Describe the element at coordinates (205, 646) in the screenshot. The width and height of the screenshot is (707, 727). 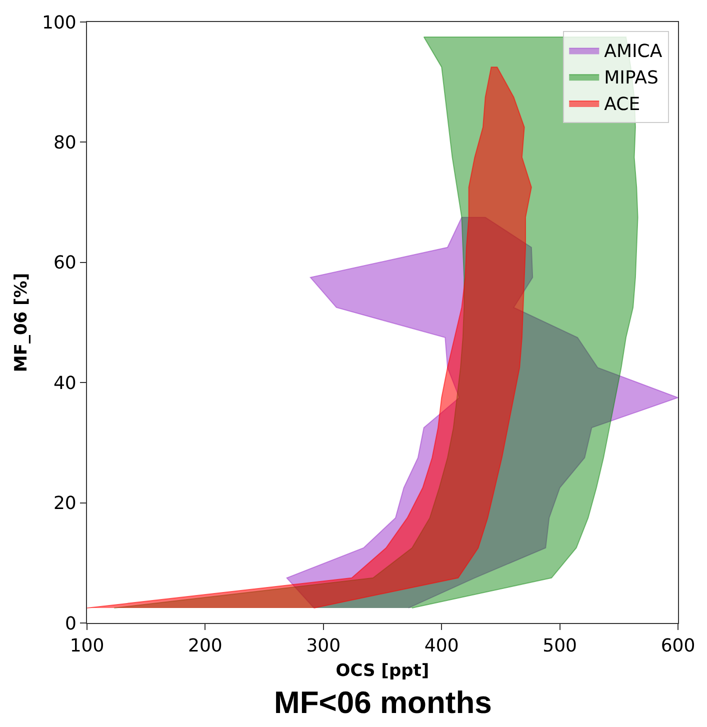
I see `x-tick-label: 200` at that location.